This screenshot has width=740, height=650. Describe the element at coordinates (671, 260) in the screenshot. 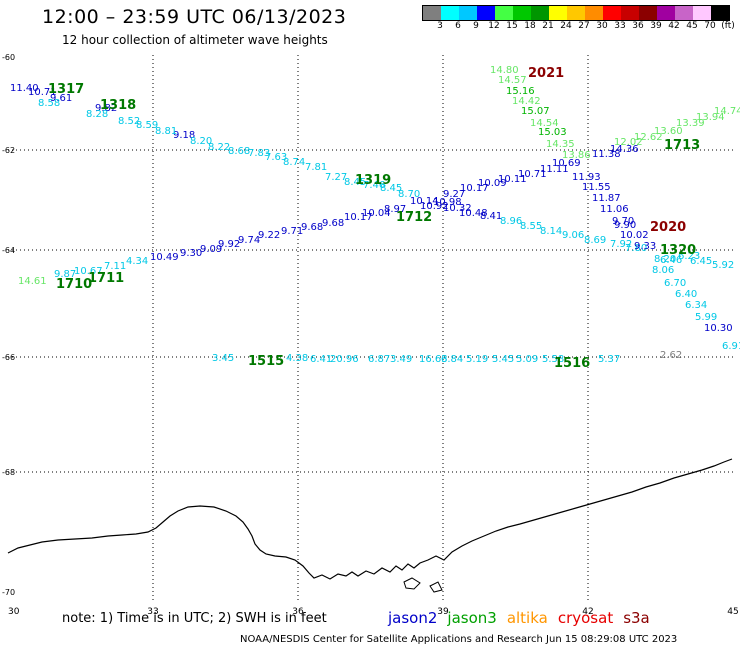

I see `wave-height-value: 6.46` at that location.